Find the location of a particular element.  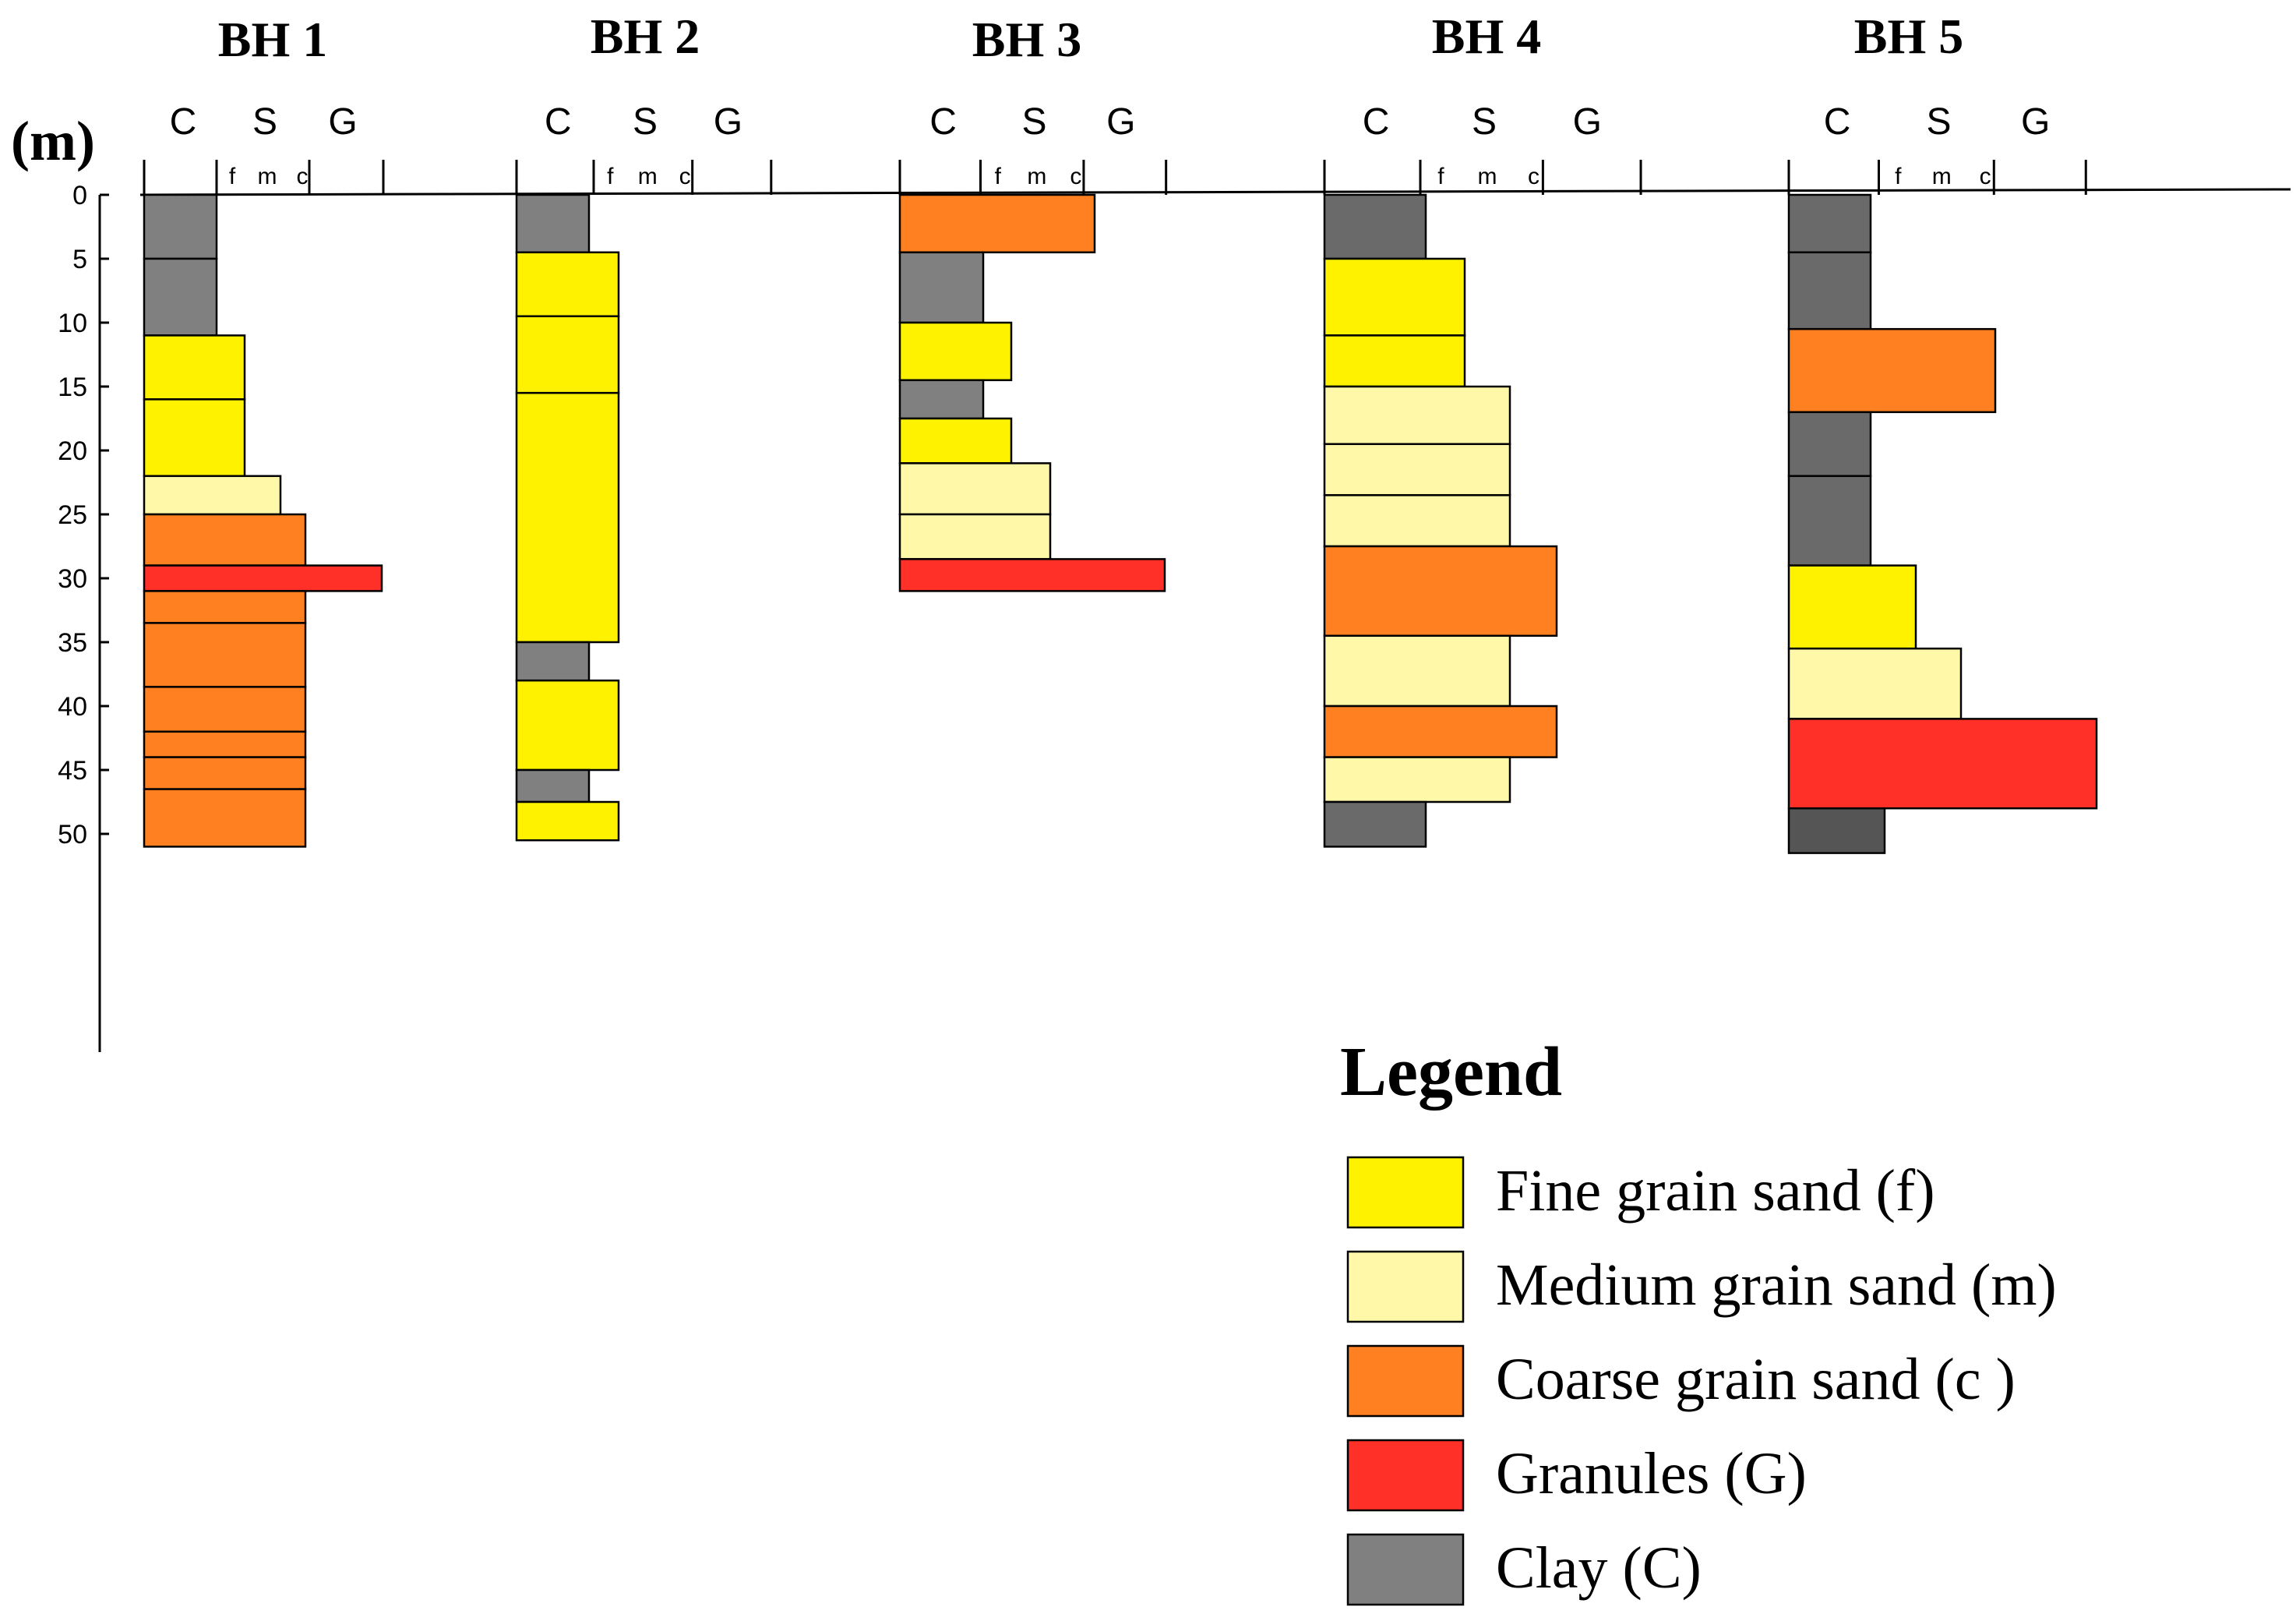

borehole-4: BH 4 C S Gf m c is located at coordinates (1482, 428).